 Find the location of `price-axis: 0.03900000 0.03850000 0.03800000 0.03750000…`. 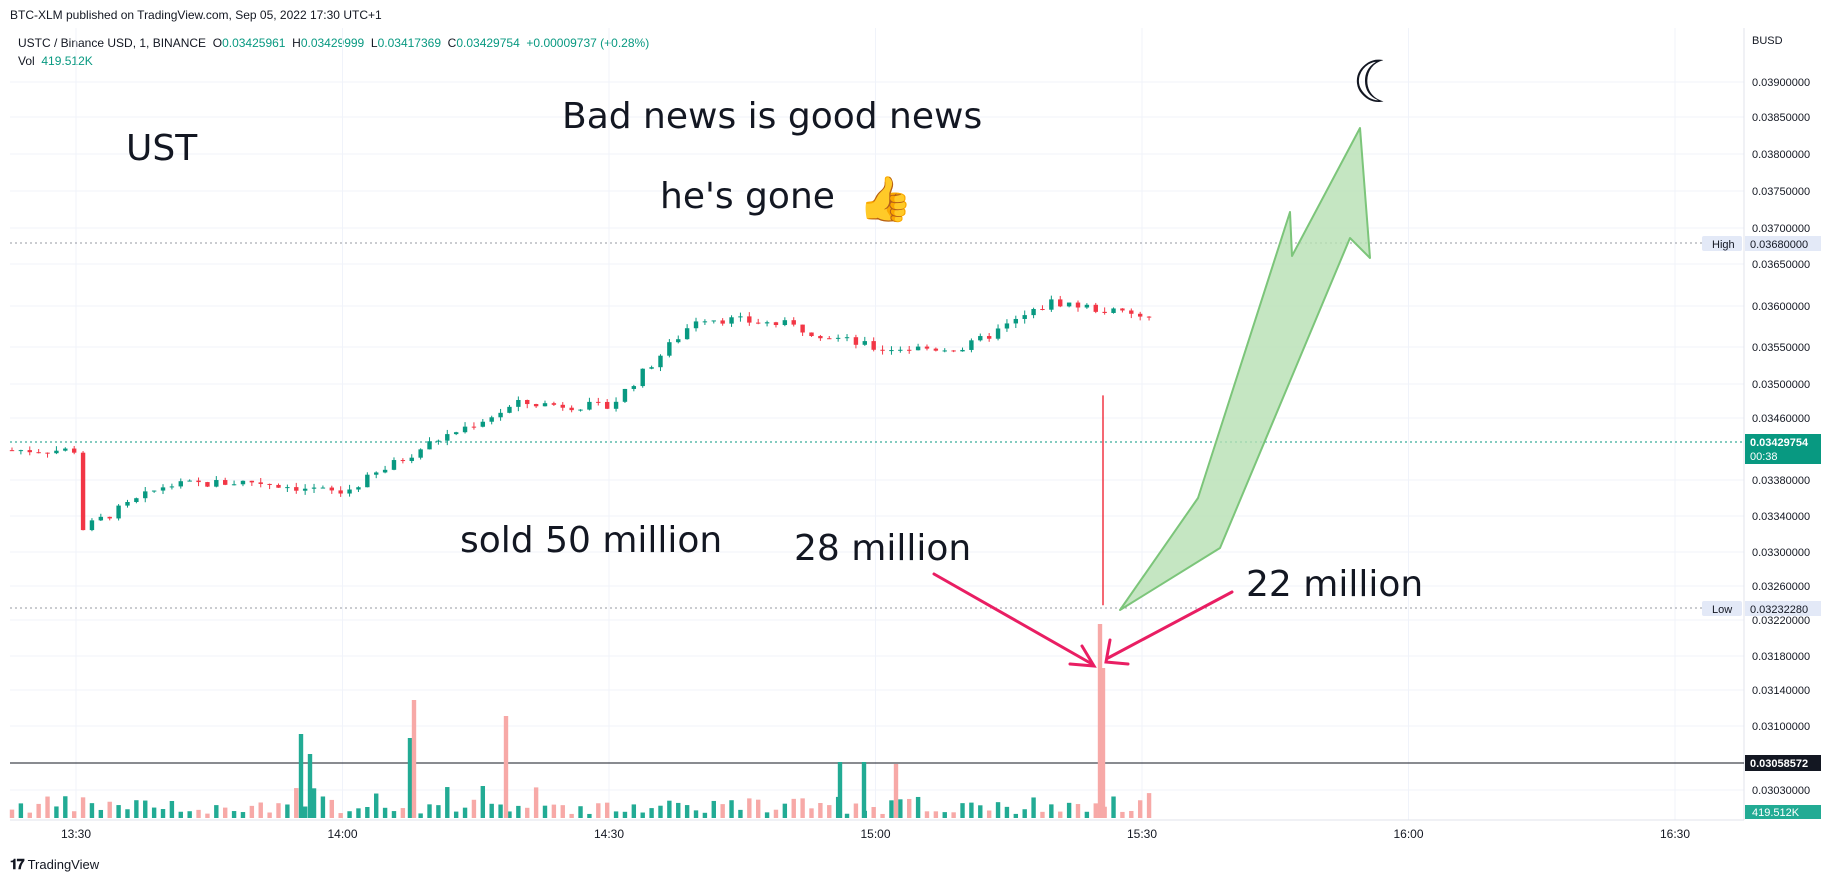

price-axis: 0.03900000 0.03850000 0.03800000 0.03750000… is located at coordinates (1781, 437).